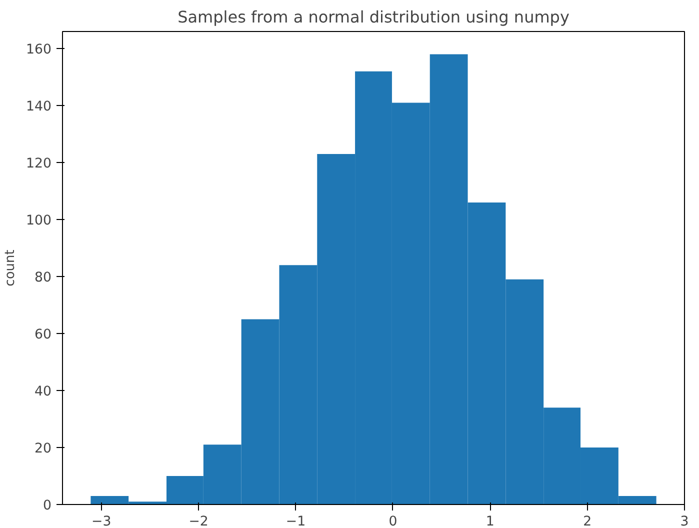 The image size is (699, 528). What do you see at coordinates (39, 107) in the screenshot?
I see `y-tick-label: 140` at bounding box center [39, 107].